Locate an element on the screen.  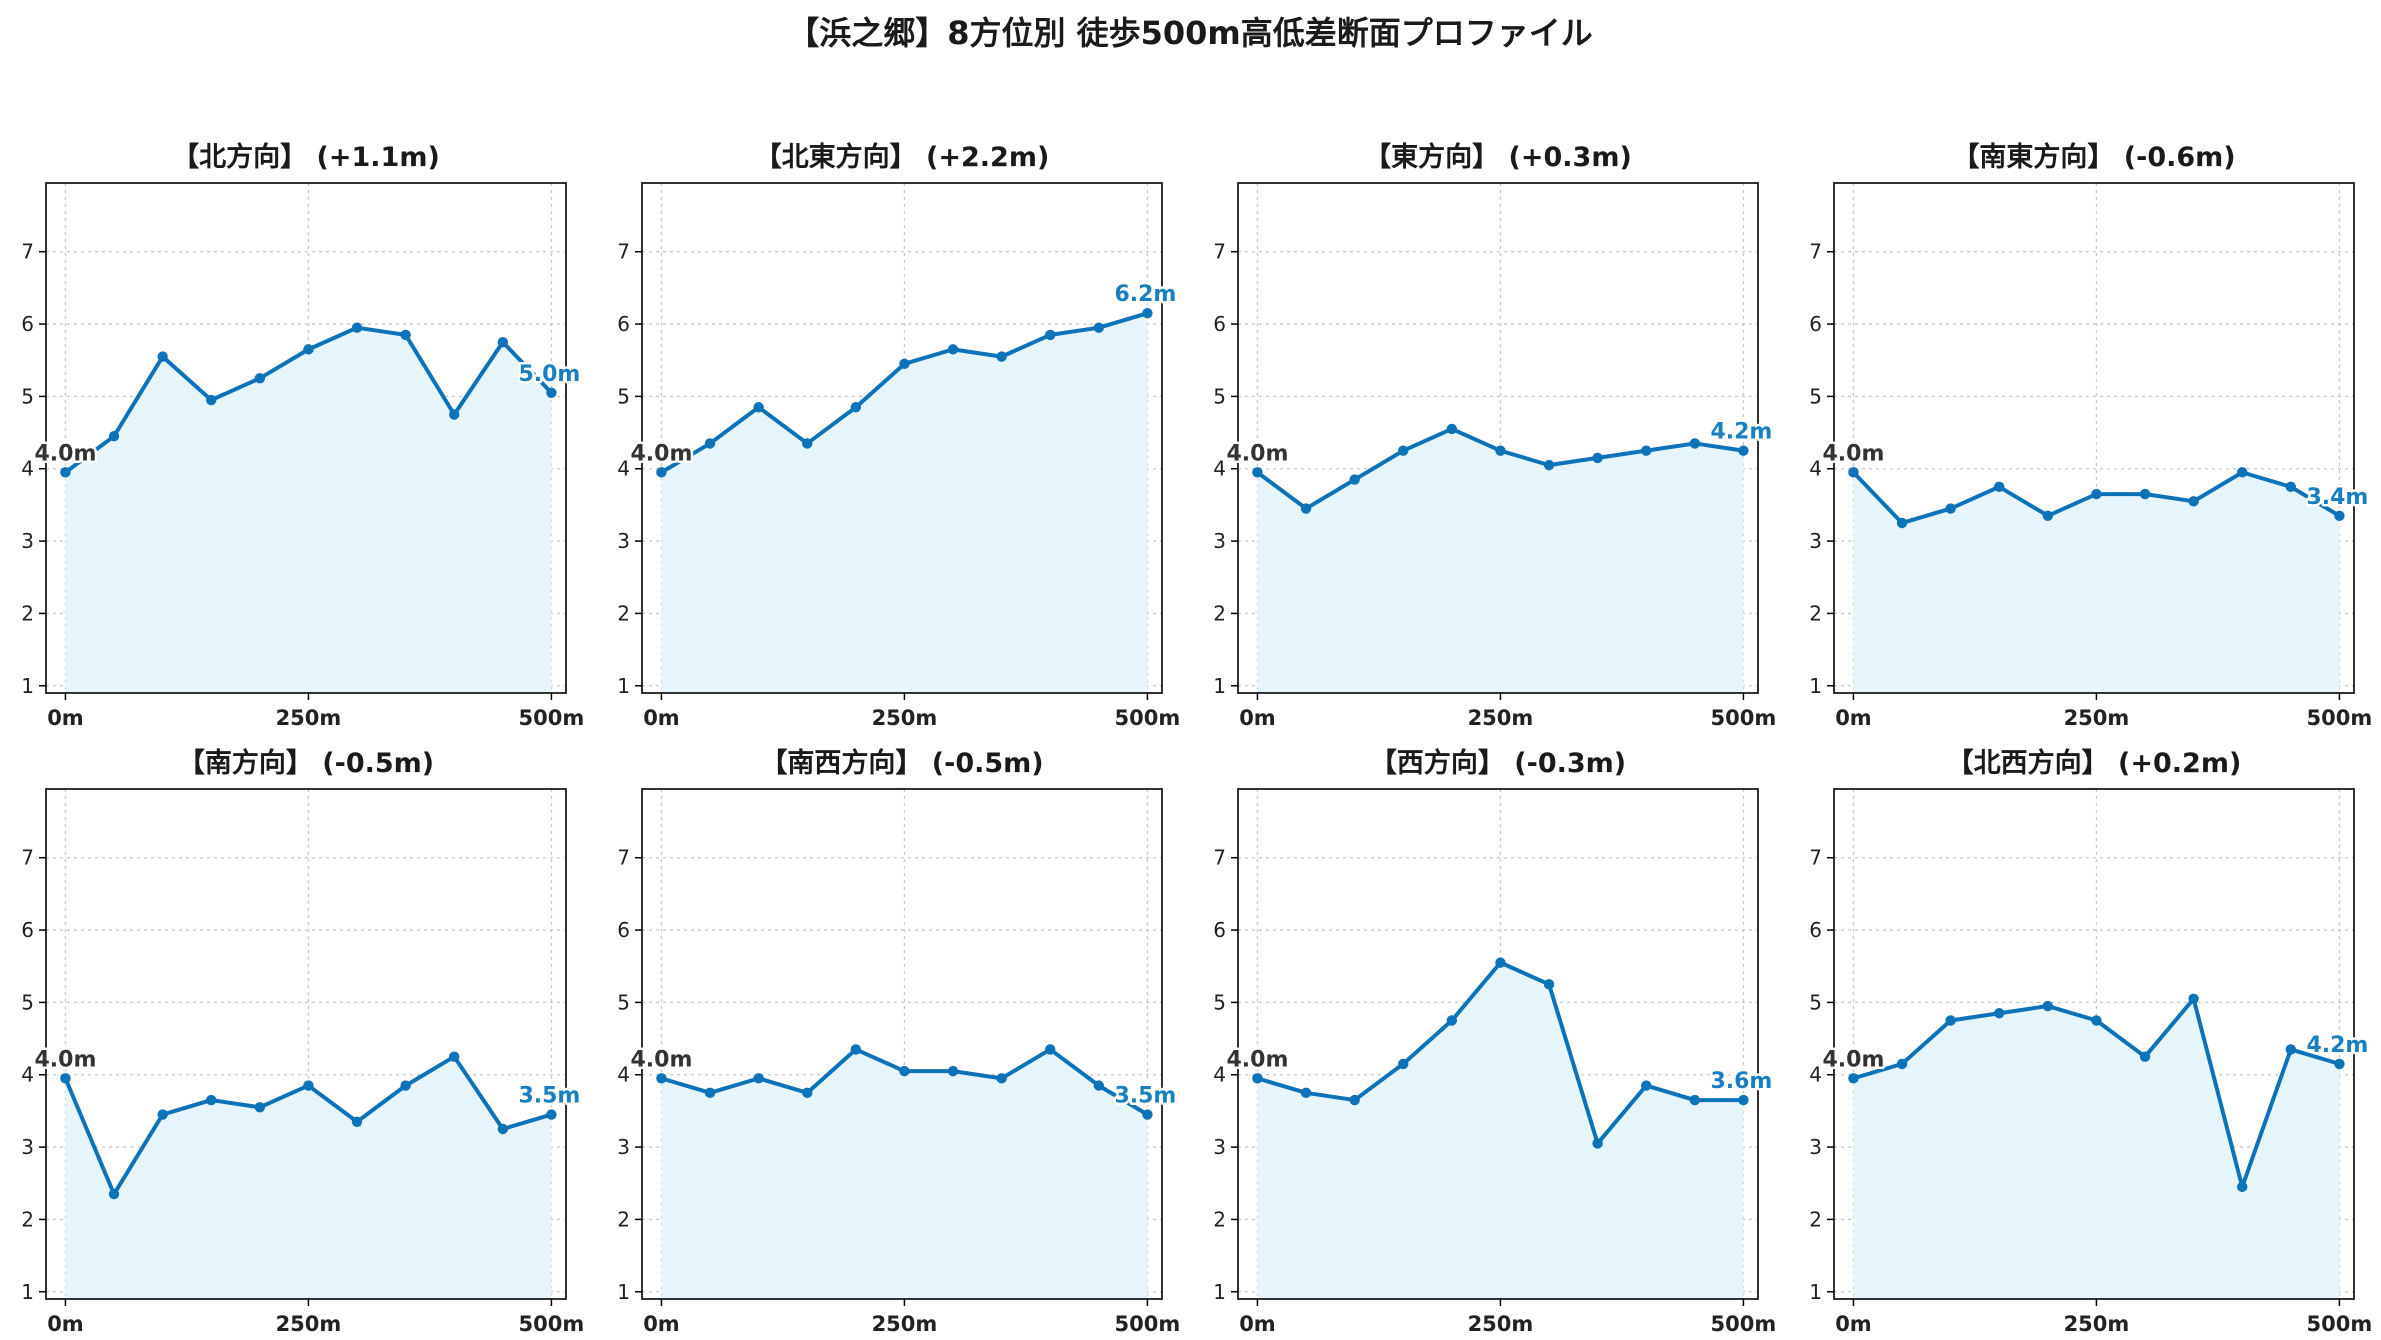
panel-3: 【東方向】 (+0.3m) 1 2 3 4 5 6 7 0m 250m 500m 4.0m 4.2m is located at coordinates (1494, 435).